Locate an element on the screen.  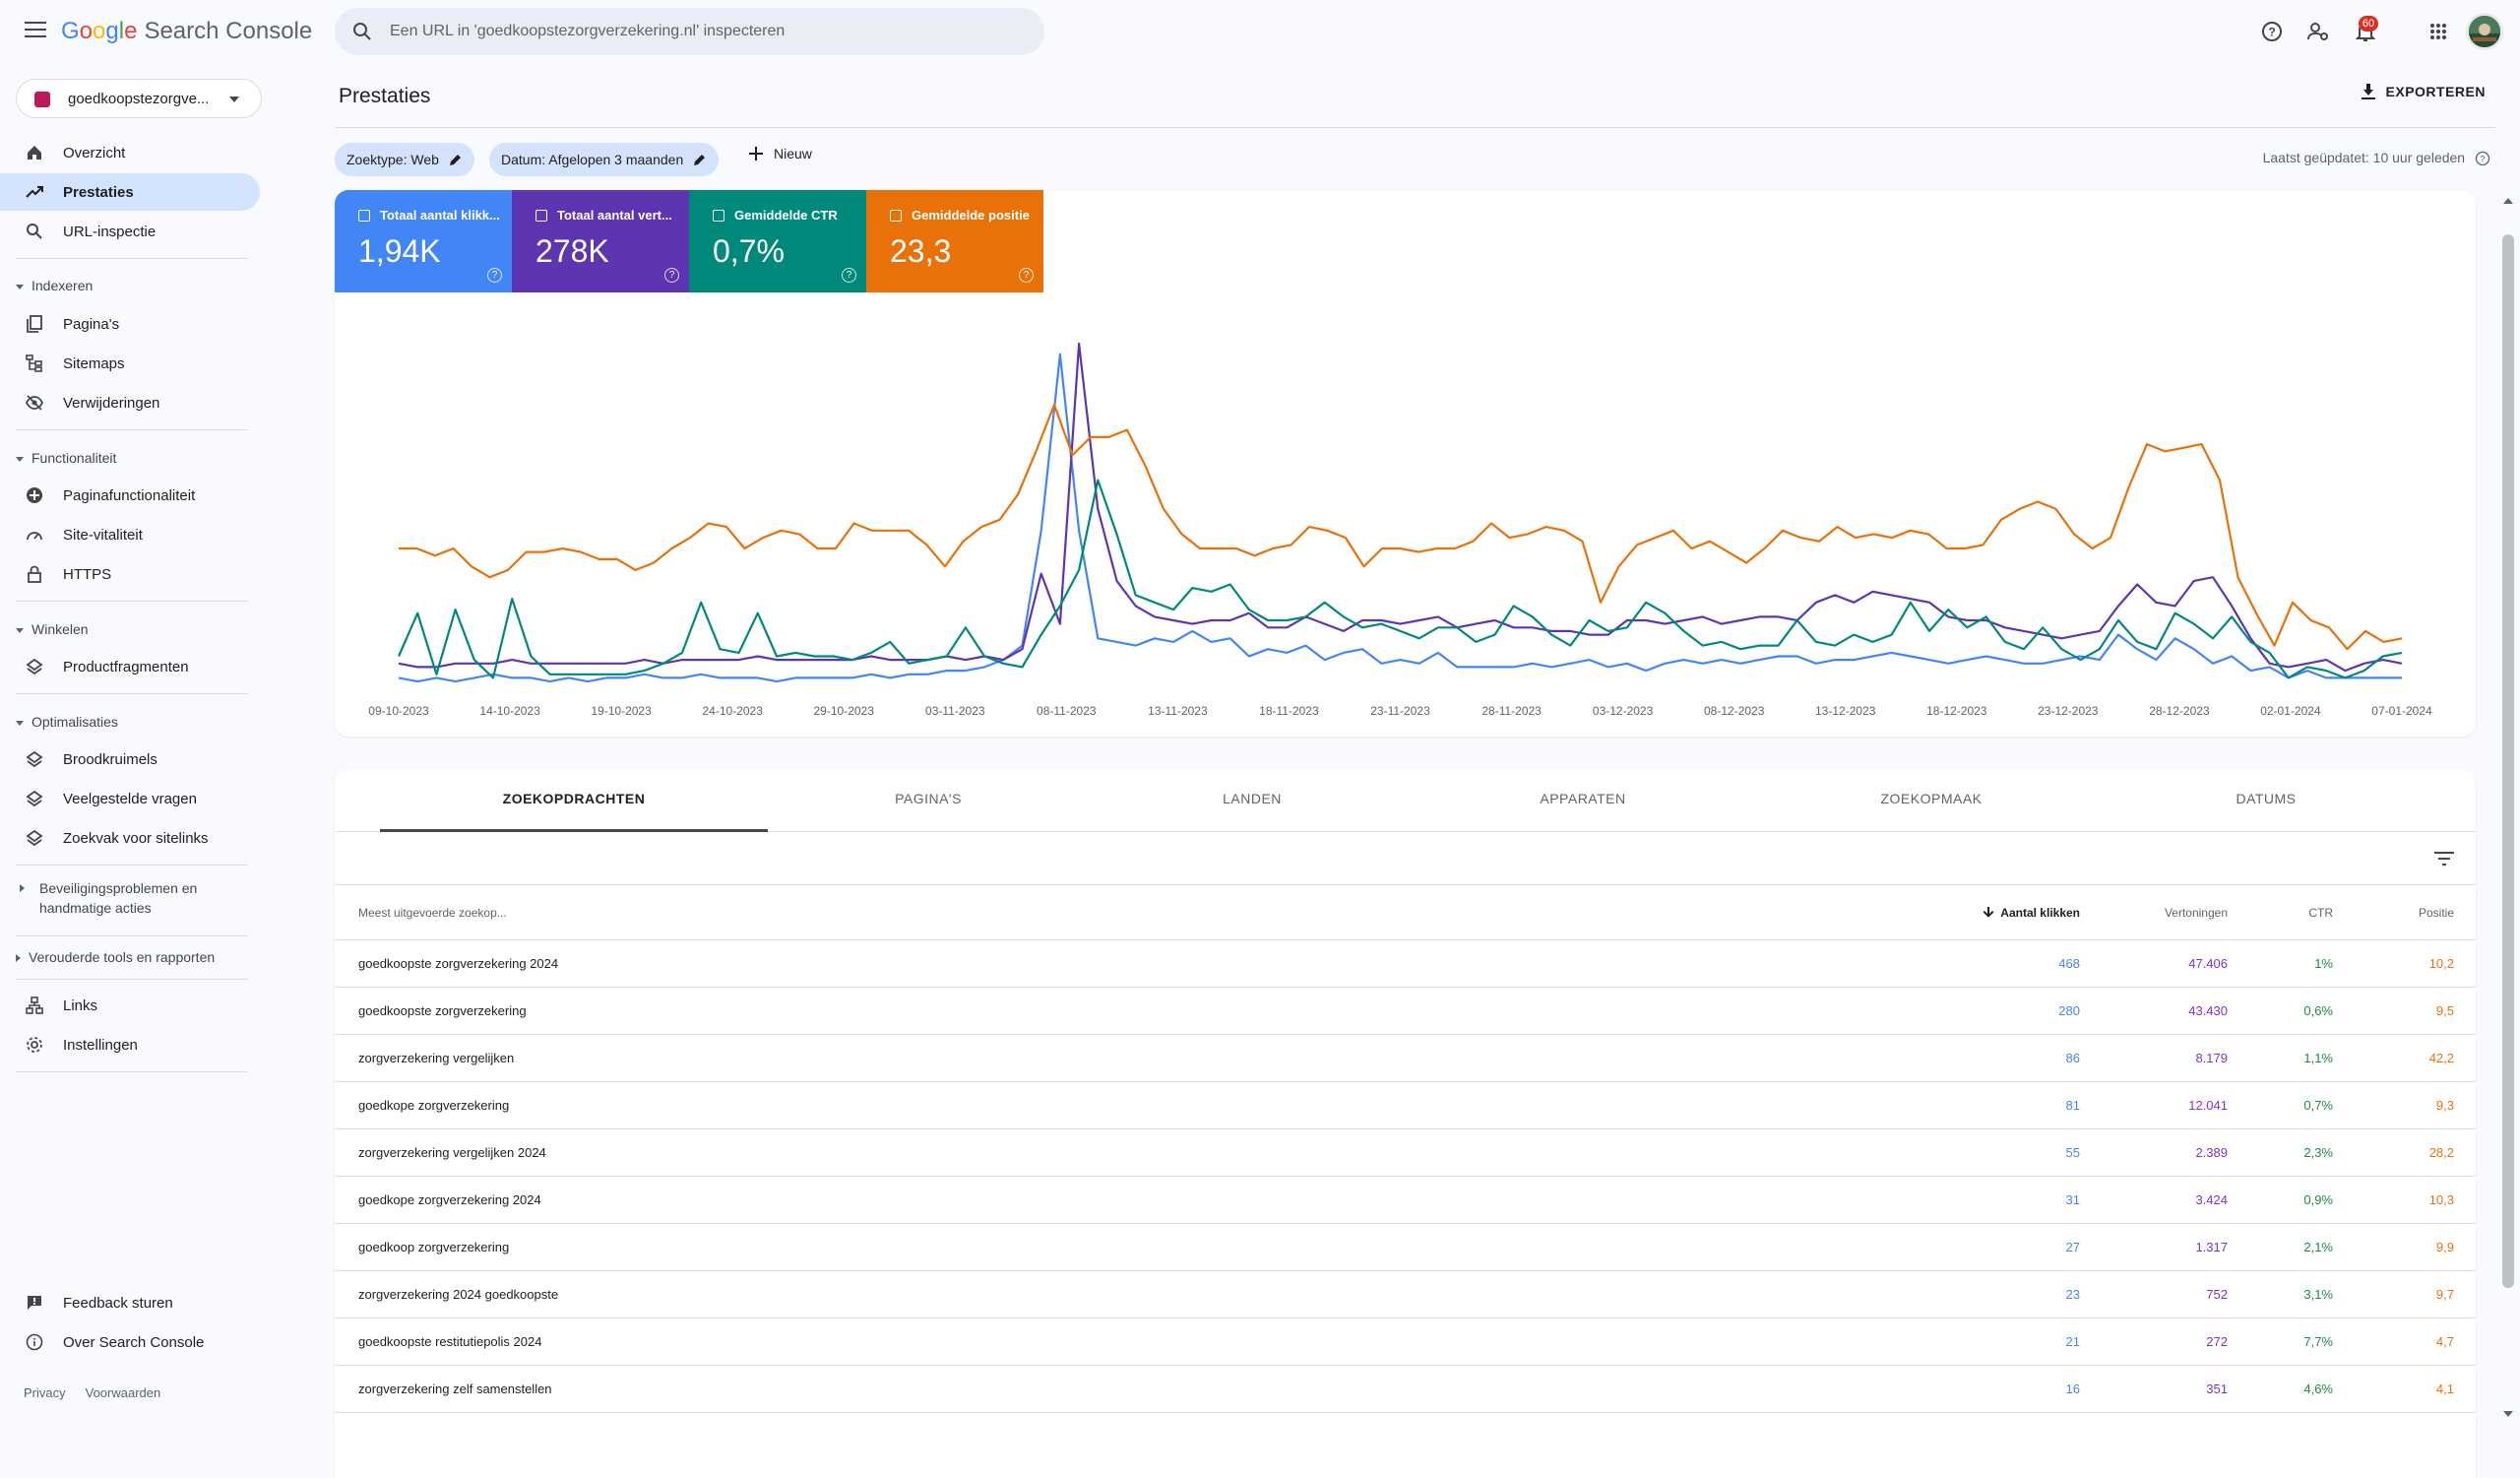
tab-dates: DATUMS is located at coordinates (2266, 798).